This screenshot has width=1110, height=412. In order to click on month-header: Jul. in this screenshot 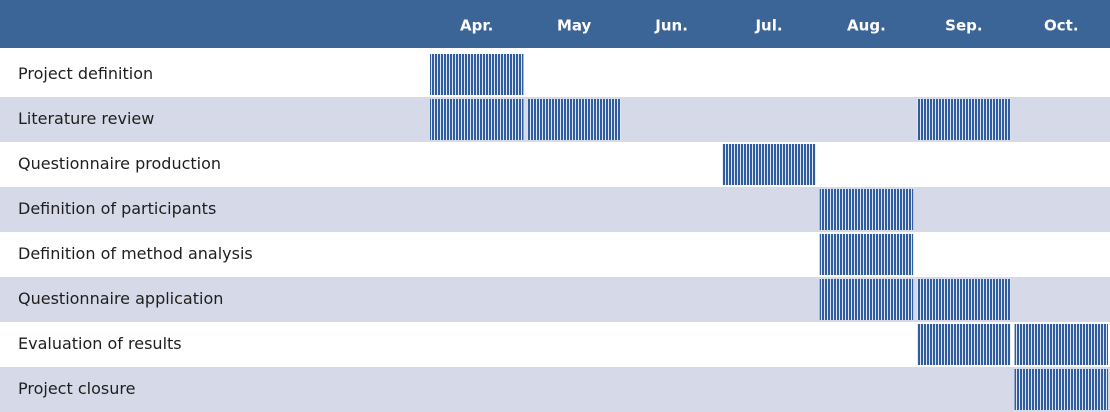, I will do `click(768, 26)`.